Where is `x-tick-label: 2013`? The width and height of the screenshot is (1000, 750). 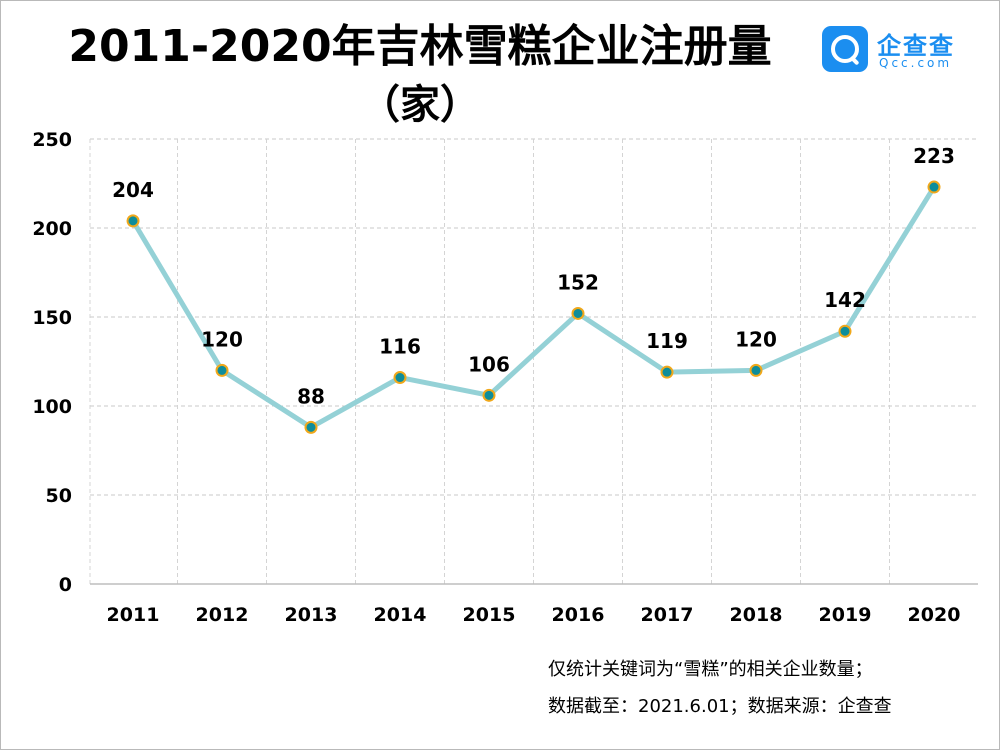 x-tick-label: 2013 is located at coordinates (311, 615).